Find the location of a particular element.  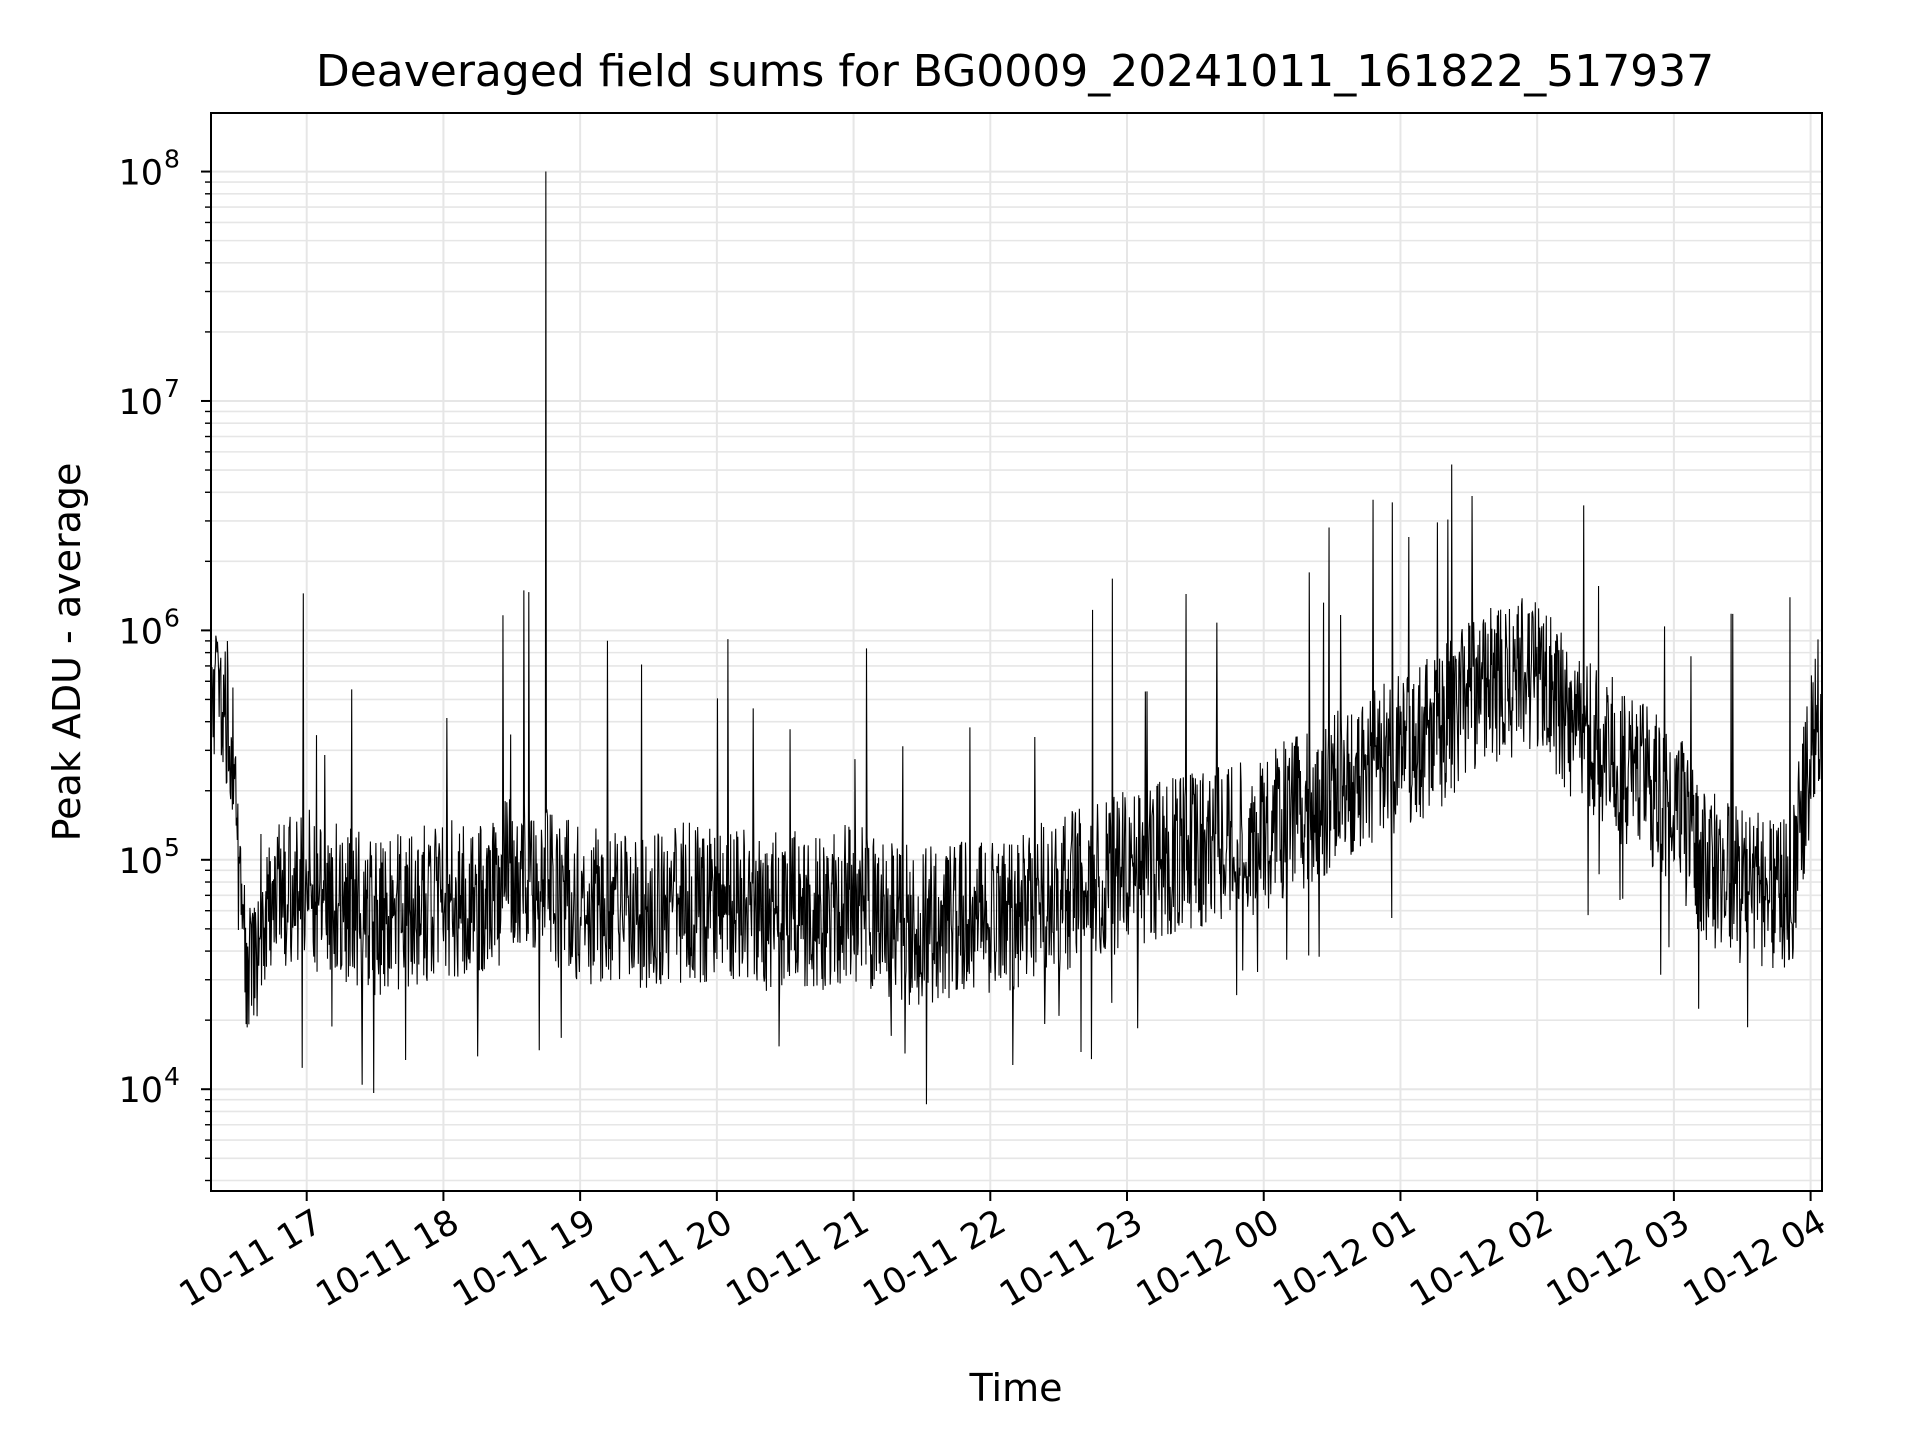

y-tick-exponent: 6 is located at coordinates (172, 617).